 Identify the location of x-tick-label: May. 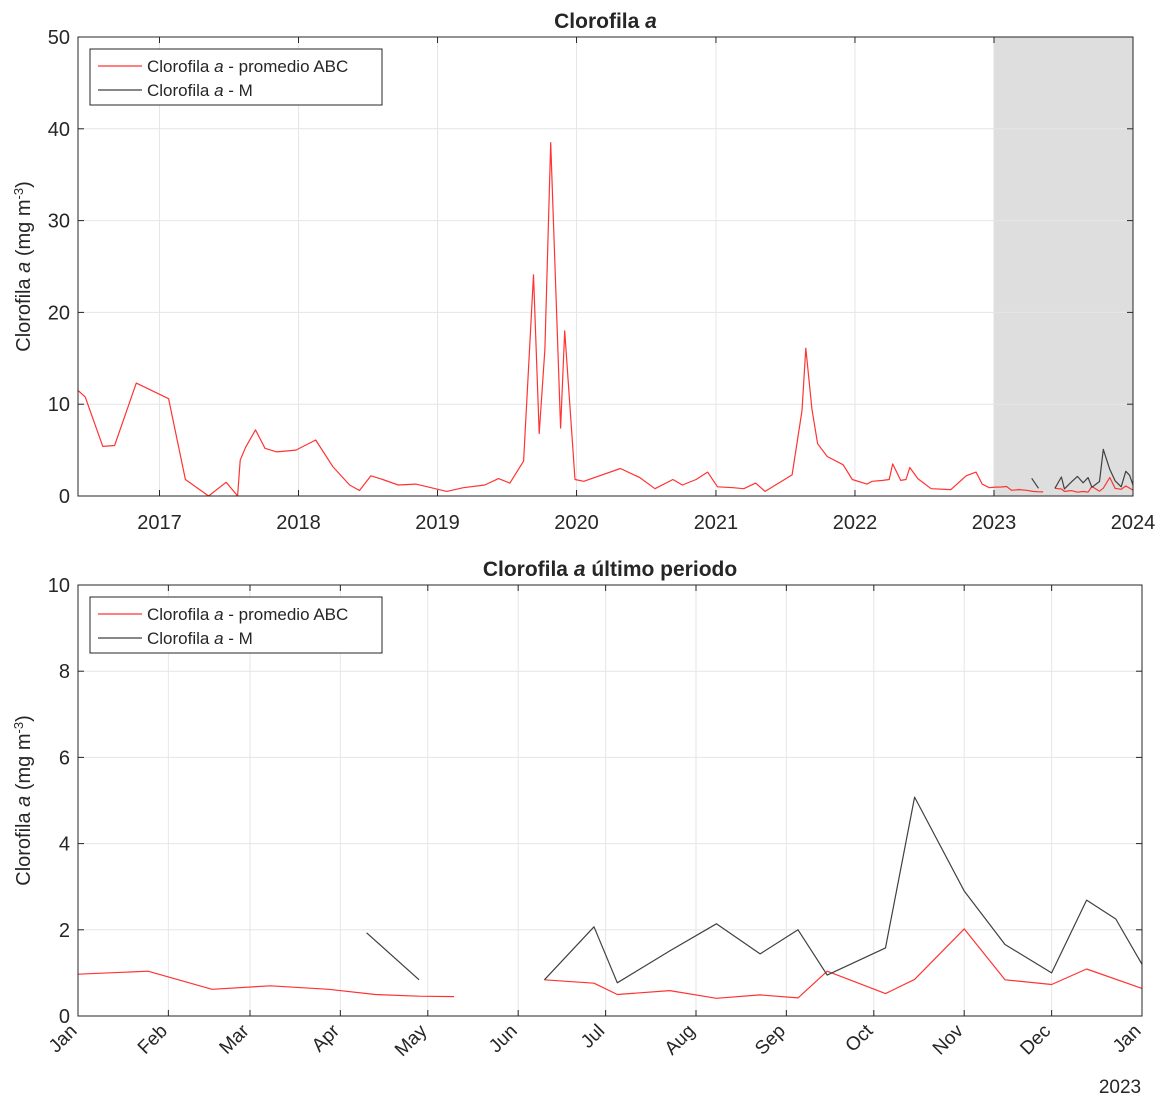
(411, 1040).